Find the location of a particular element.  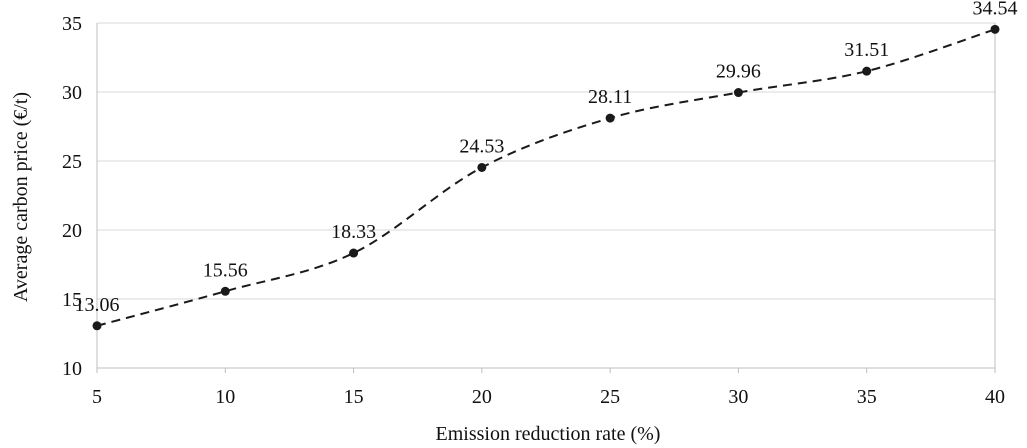

y-tick-label: 35 is located at coordinates (72, 24).